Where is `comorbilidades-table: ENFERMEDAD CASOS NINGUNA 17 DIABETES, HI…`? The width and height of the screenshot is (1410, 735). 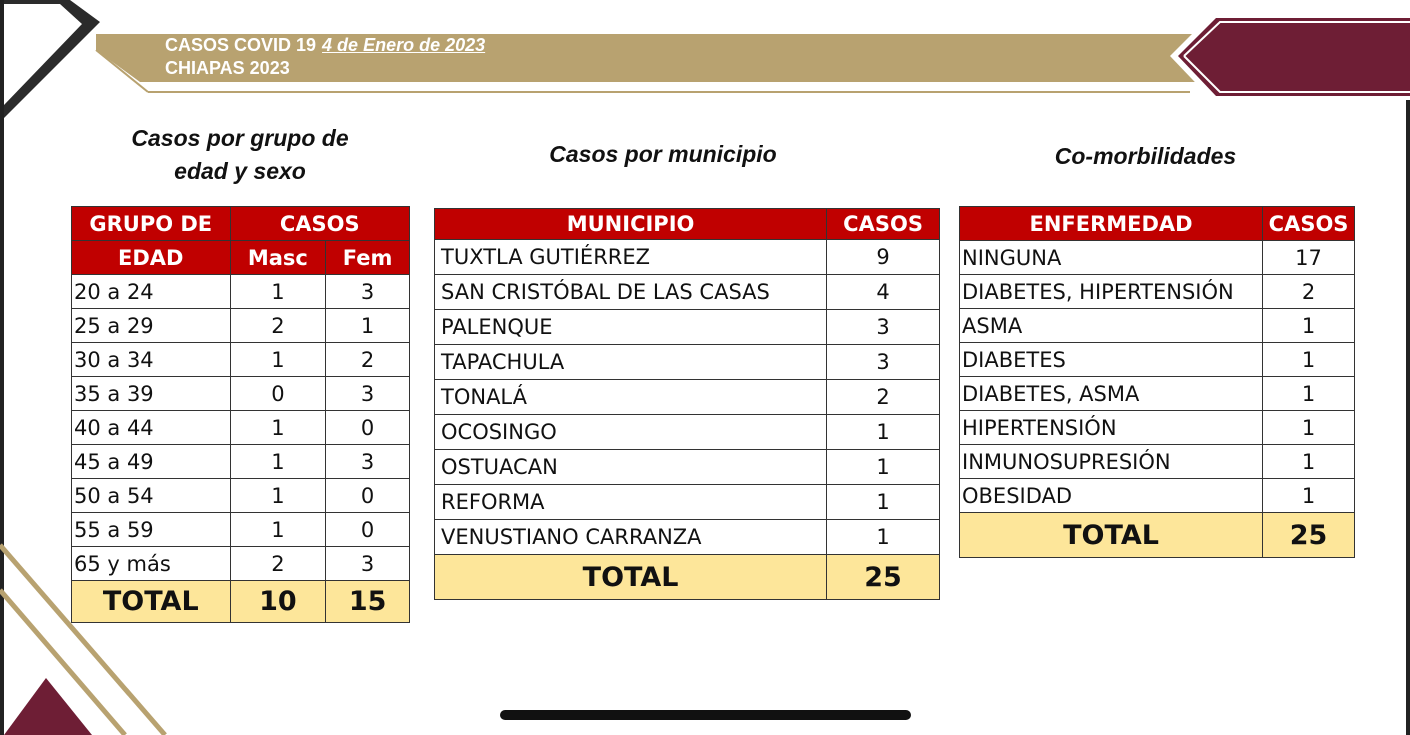 comorbilidades-table: ENFERMEDAD CASOS NINGUNA 17 DIABETES, HI… is located at coordinates (1156, 382).